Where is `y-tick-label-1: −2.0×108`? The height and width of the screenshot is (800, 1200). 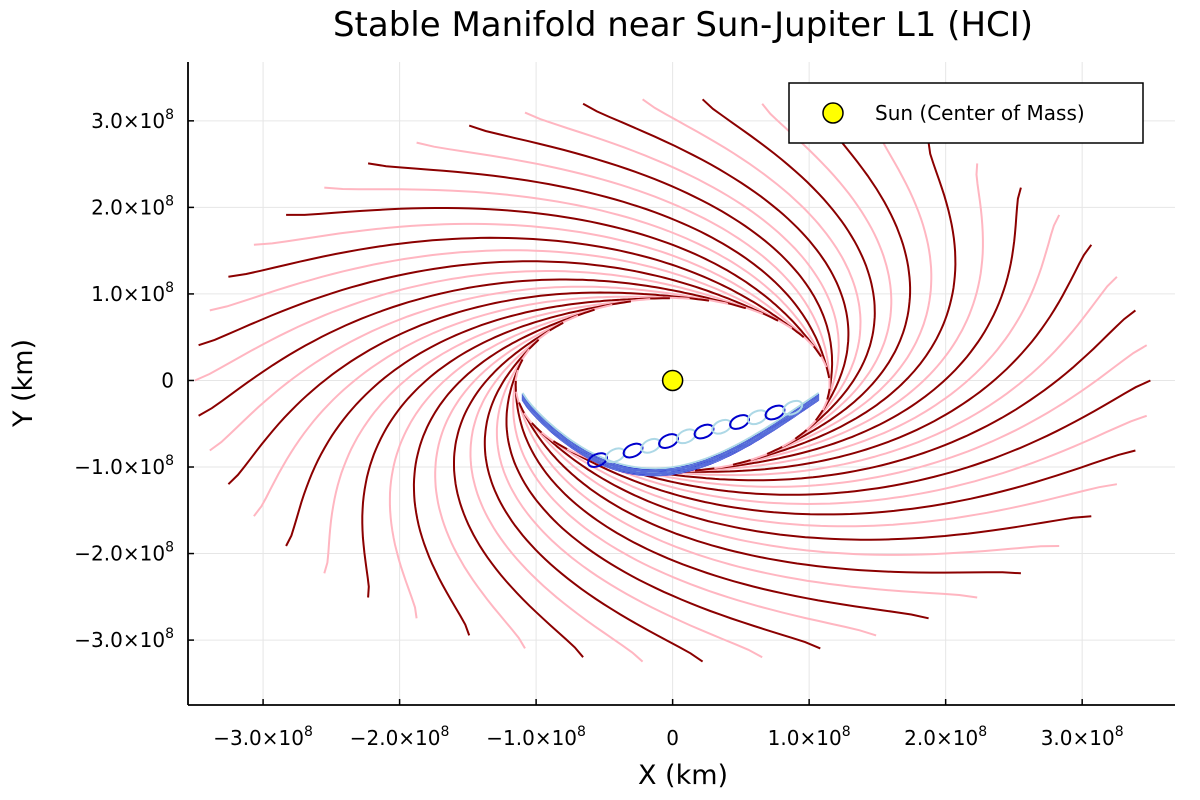 y-tick-label-1: −2.0×108 is located at coordinates (124, 553).